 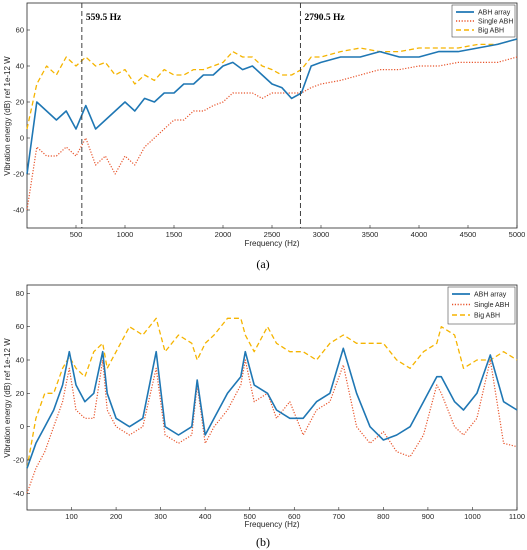 I want to click on chart-a-x-tick-label: 5000, so click(x=517, y=234).